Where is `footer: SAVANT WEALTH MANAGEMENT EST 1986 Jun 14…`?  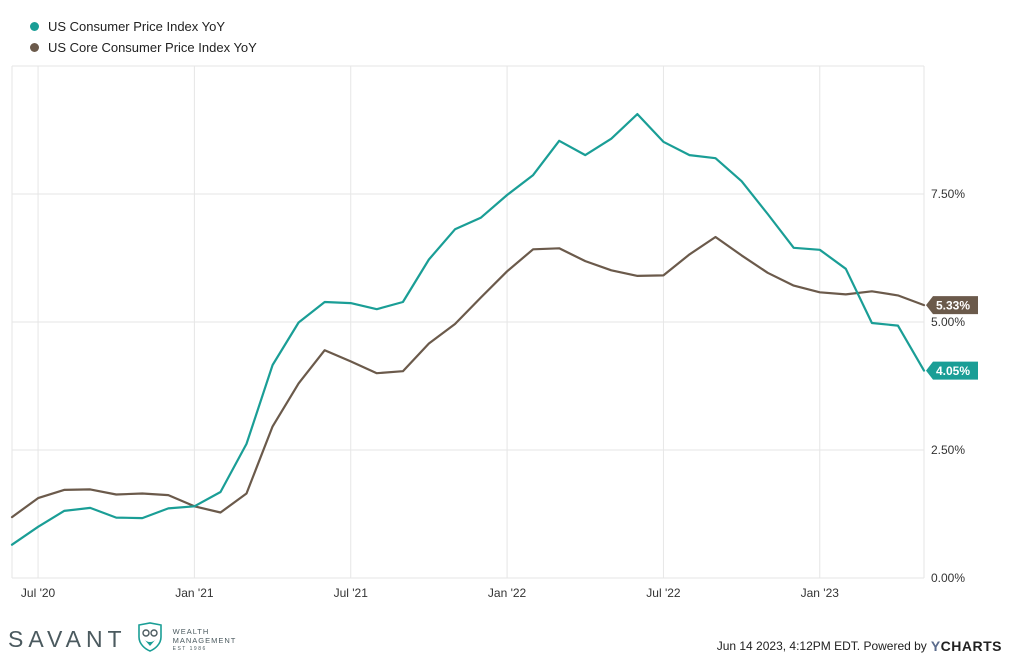
footer: SAVANT WEALTH MANAGEMENT EST 1986 Jun 14… is located at coordinates (512, 638).